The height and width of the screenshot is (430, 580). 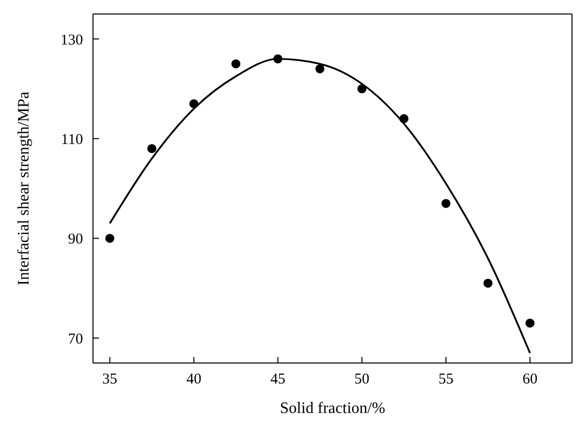 What do you see at coordinates (530, 380) in the screenshot?
I see `x-tick-label: 60` at bounding box center [530, 380].